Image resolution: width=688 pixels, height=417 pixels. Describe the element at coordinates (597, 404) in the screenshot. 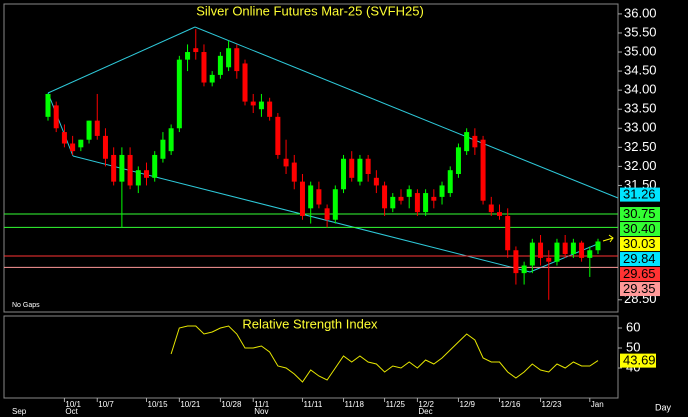

I see `x-tick-label: Jan` at that location.